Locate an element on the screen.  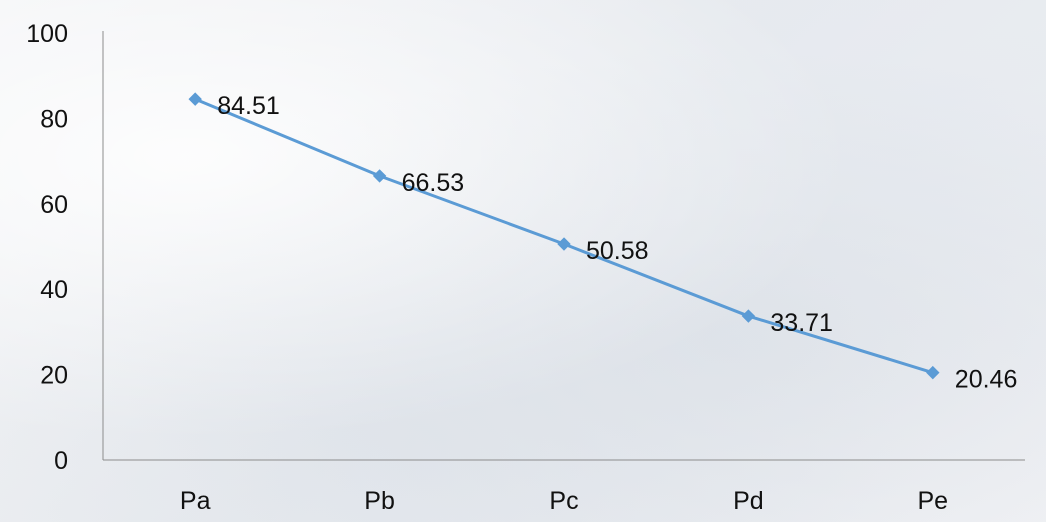
x-tick-label: Pc is located at coordinates (563, 501).